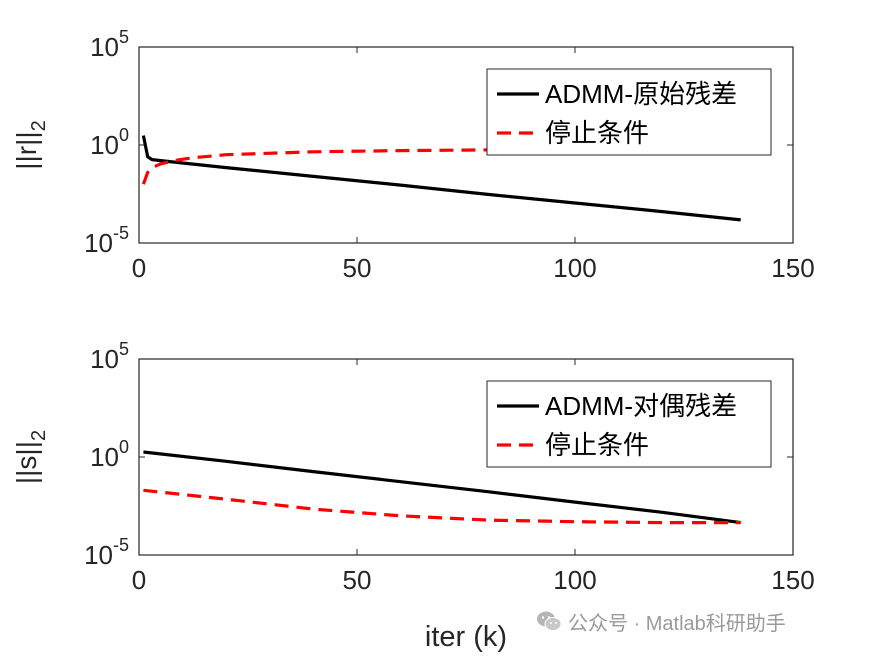 Image resolution: width=875 pixels, height=656 pixels. What do you see at coordinates (466, 637) in the screenshot?
I see `x-axis-label: iter (k)` at bounding box center [466, 637].